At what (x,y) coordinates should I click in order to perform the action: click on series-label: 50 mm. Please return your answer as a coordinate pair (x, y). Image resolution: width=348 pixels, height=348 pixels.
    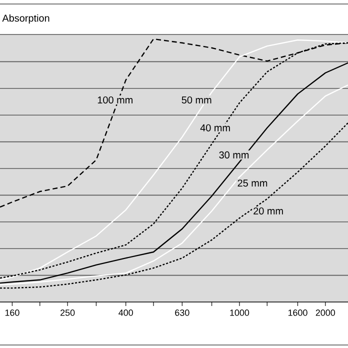
    Looking at the image, I should click on (197, 100).